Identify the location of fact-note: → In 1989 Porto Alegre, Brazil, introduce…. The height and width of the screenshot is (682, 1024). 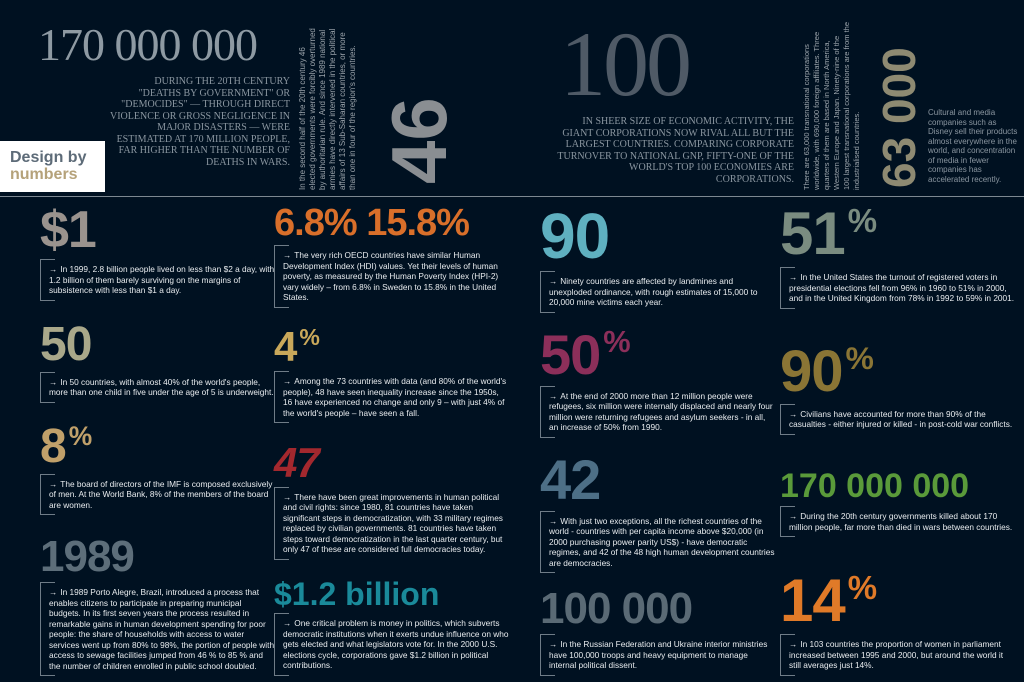
(157, 629).